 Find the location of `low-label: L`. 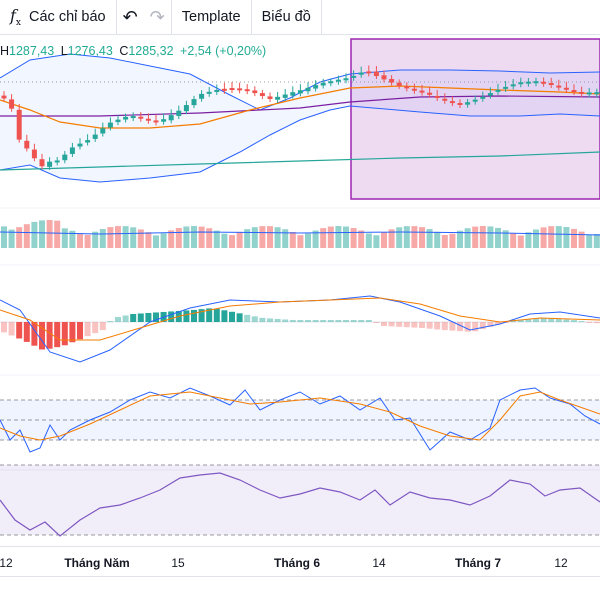

low-label: L is located at coordinates (64, 51).